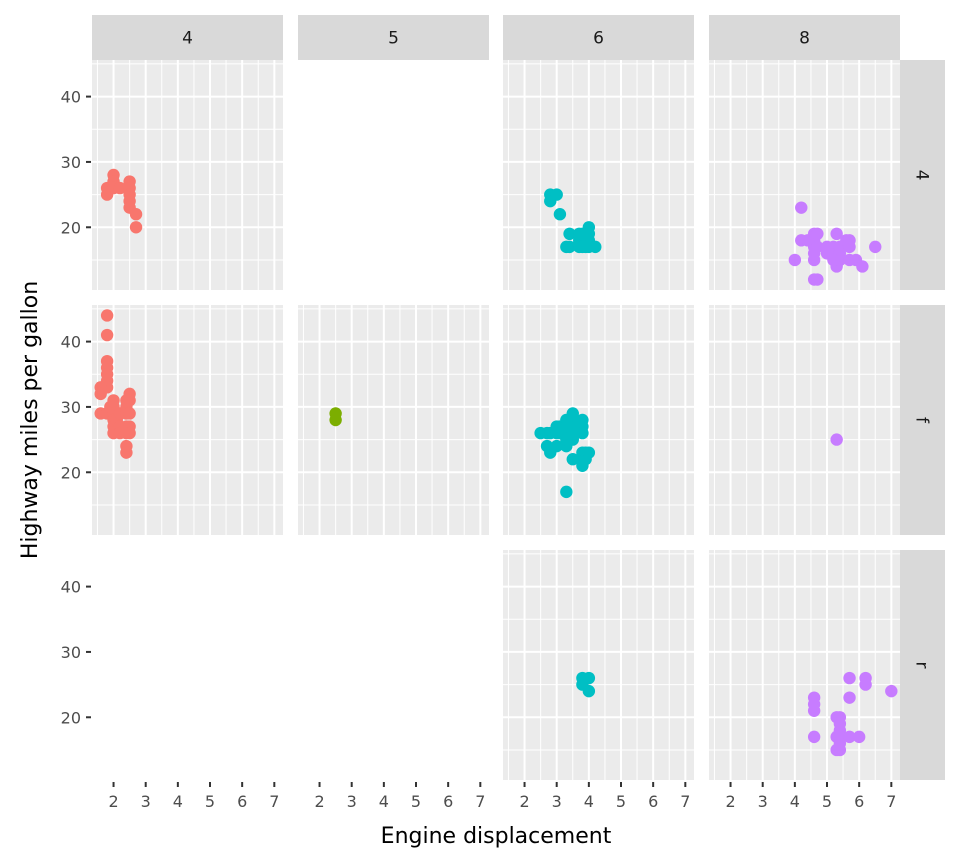  What do you see at coordinates (71, 587) in the screenshot?
I see `y-tick-label: 40` at bounding box center [71, 587].